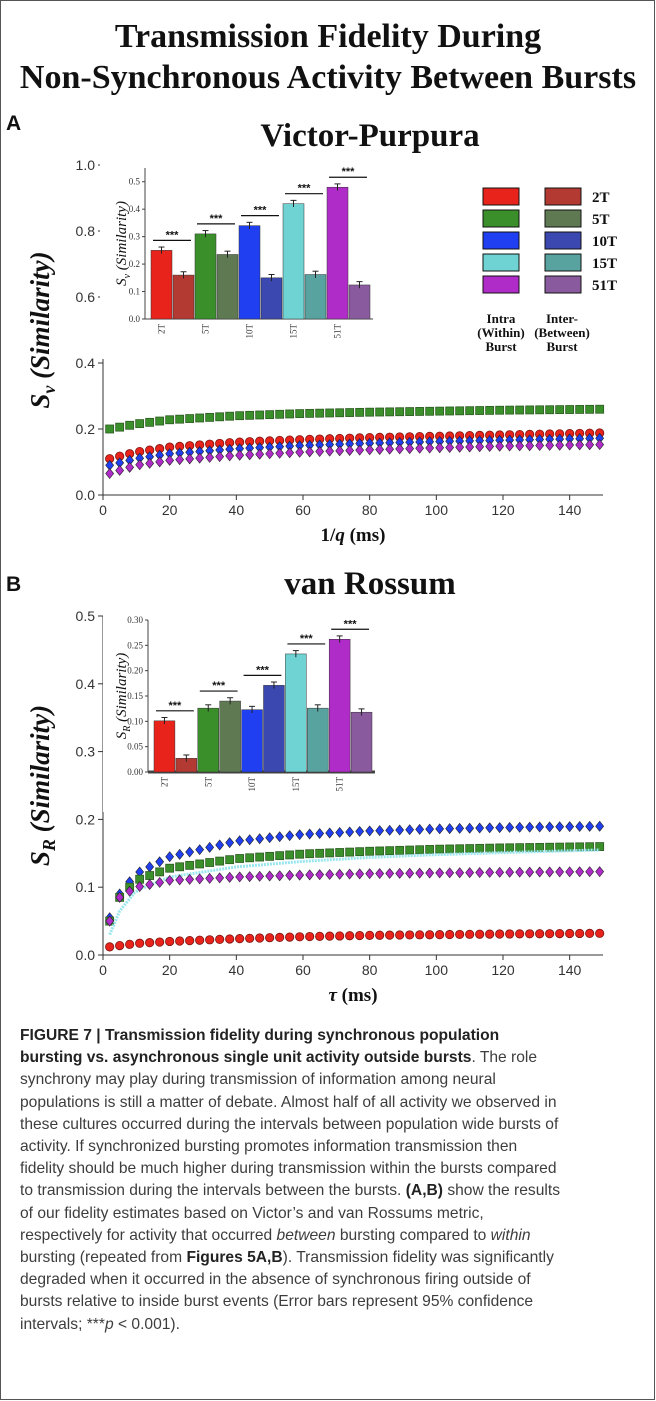 Image resolution: width=656 pixels, height=1401 pixels. What do you see at coordinates (303, 510) in the screenshot?
I see `x-tick-label: 60` at bounding box center [303, 510].